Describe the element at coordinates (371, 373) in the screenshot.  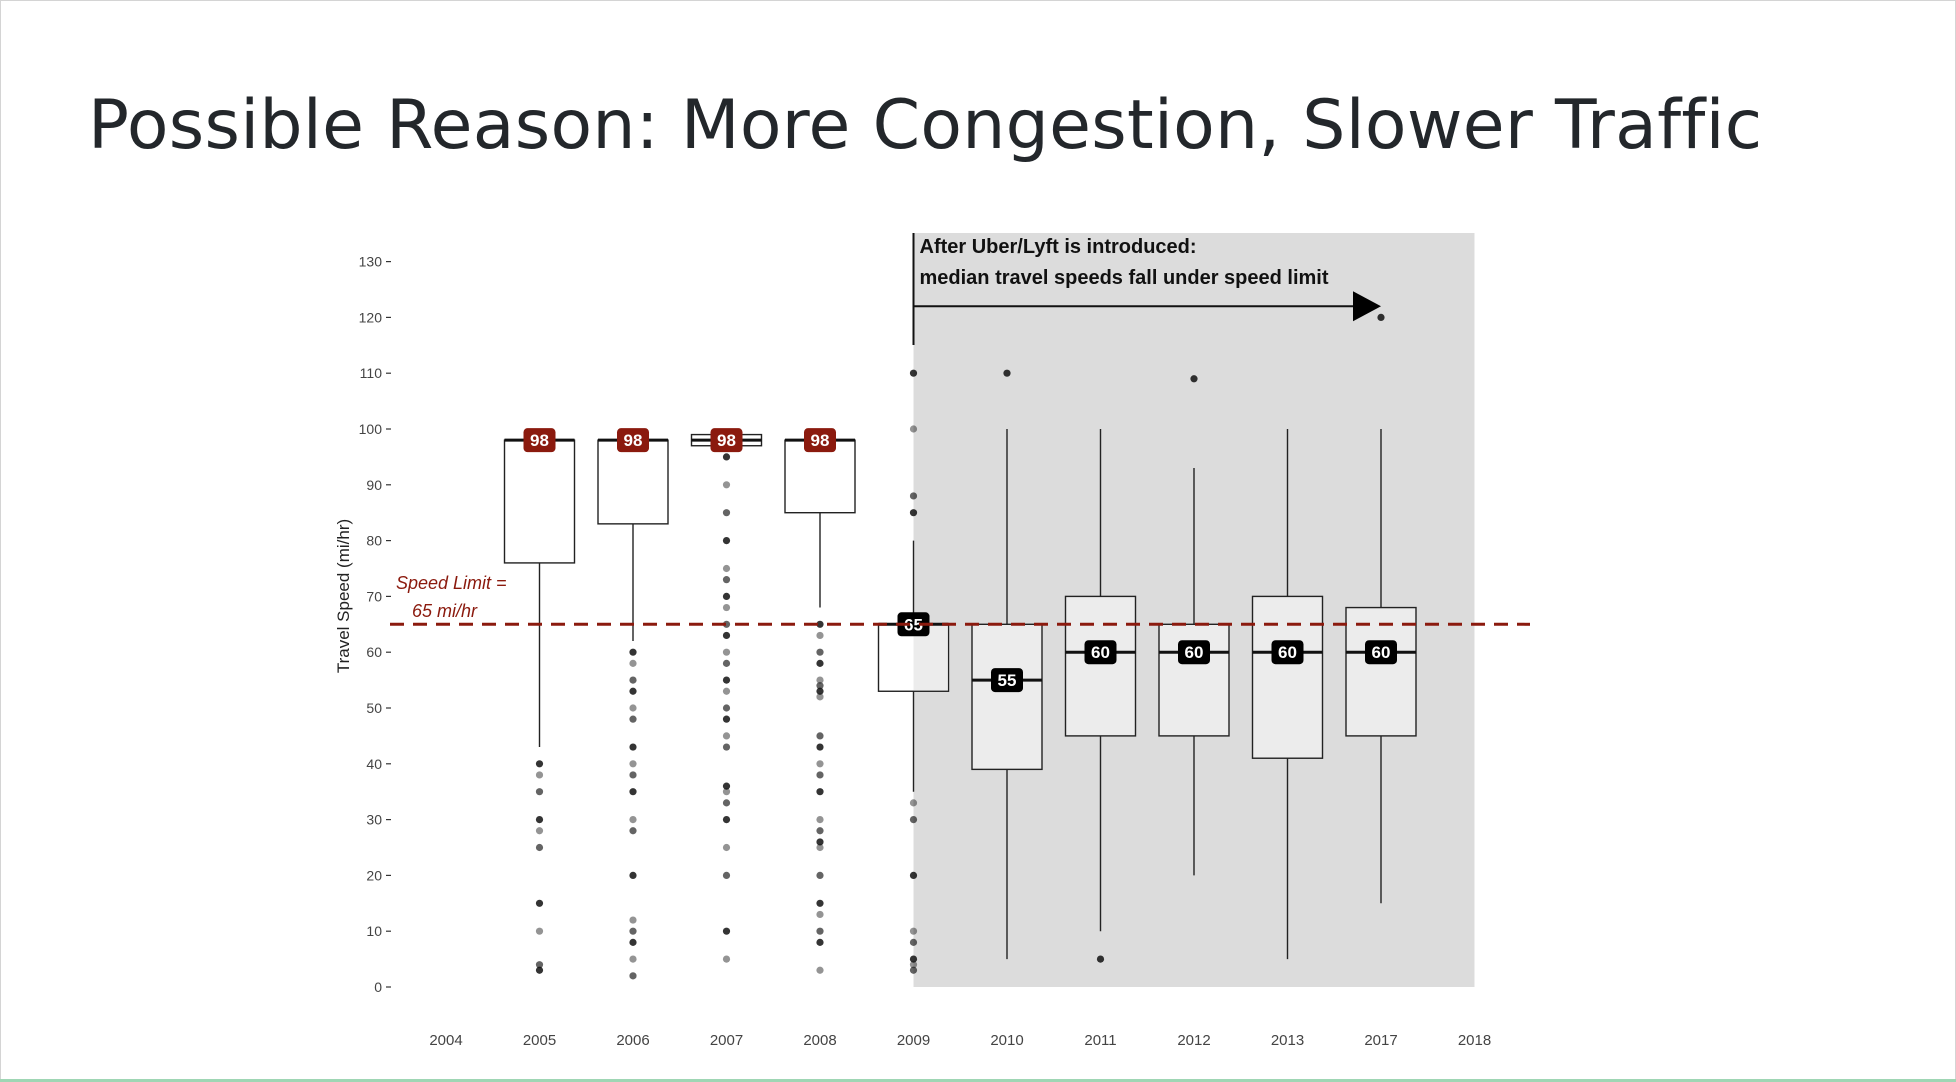
I see `y-tick-label: 110` at that location.